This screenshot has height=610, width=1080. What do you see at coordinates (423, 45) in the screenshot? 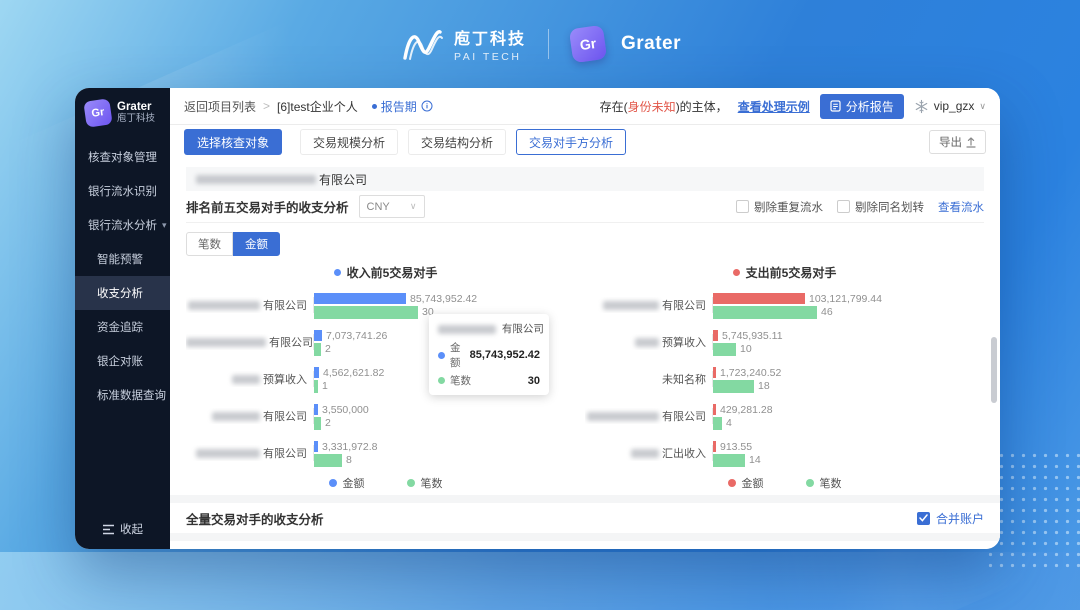
I see `pai-tech-logo-icon` at bounding box center [423, 45].